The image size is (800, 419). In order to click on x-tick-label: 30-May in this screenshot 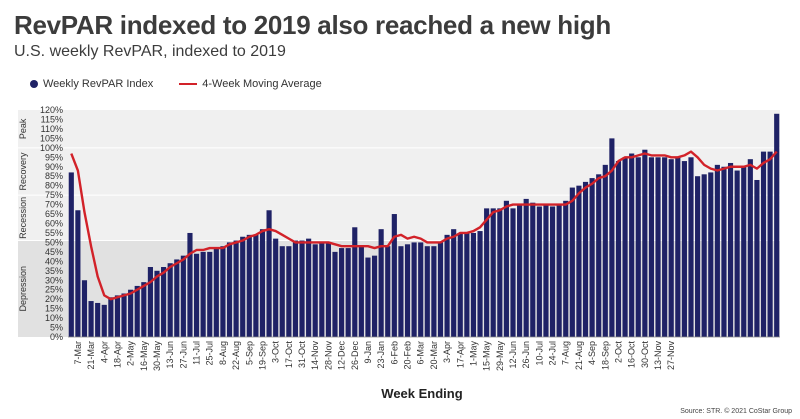, I will do `click(157, 356)`.